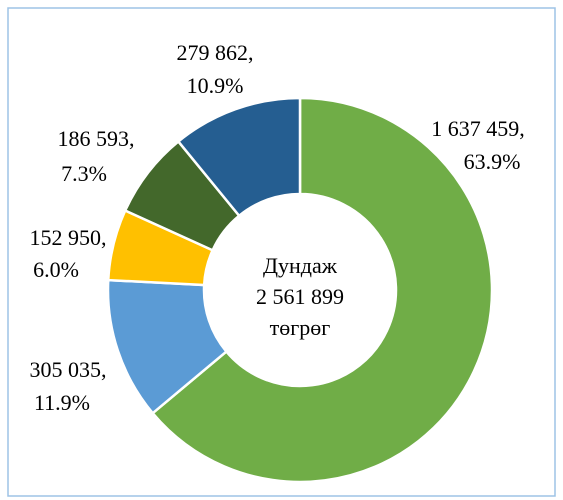 The width and height of the screenshot is (563, 500). What do you see at coordinates (215, 52) in the screenshot?
I see `value-label: 279 862,` at bounding box center [215, 52].